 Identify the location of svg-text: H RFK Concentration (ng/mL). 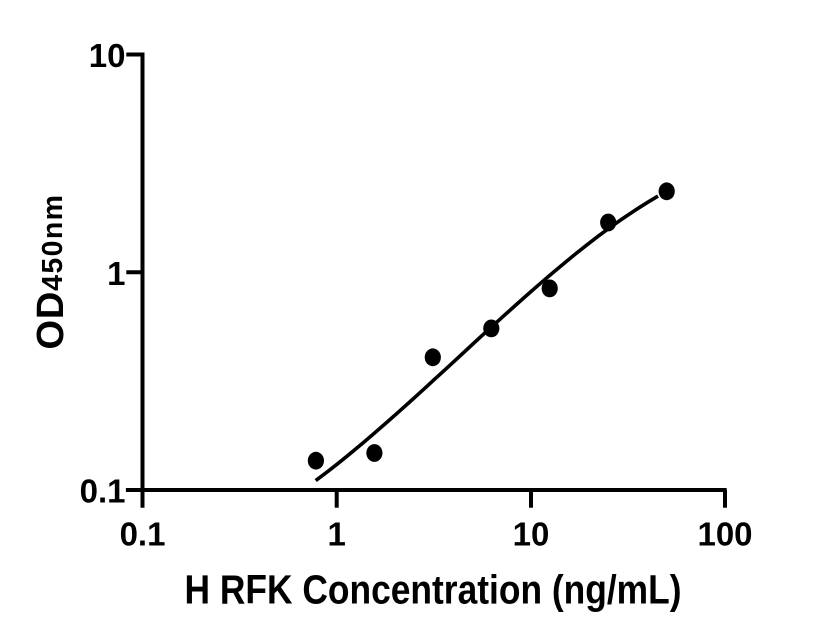
(433, 589).